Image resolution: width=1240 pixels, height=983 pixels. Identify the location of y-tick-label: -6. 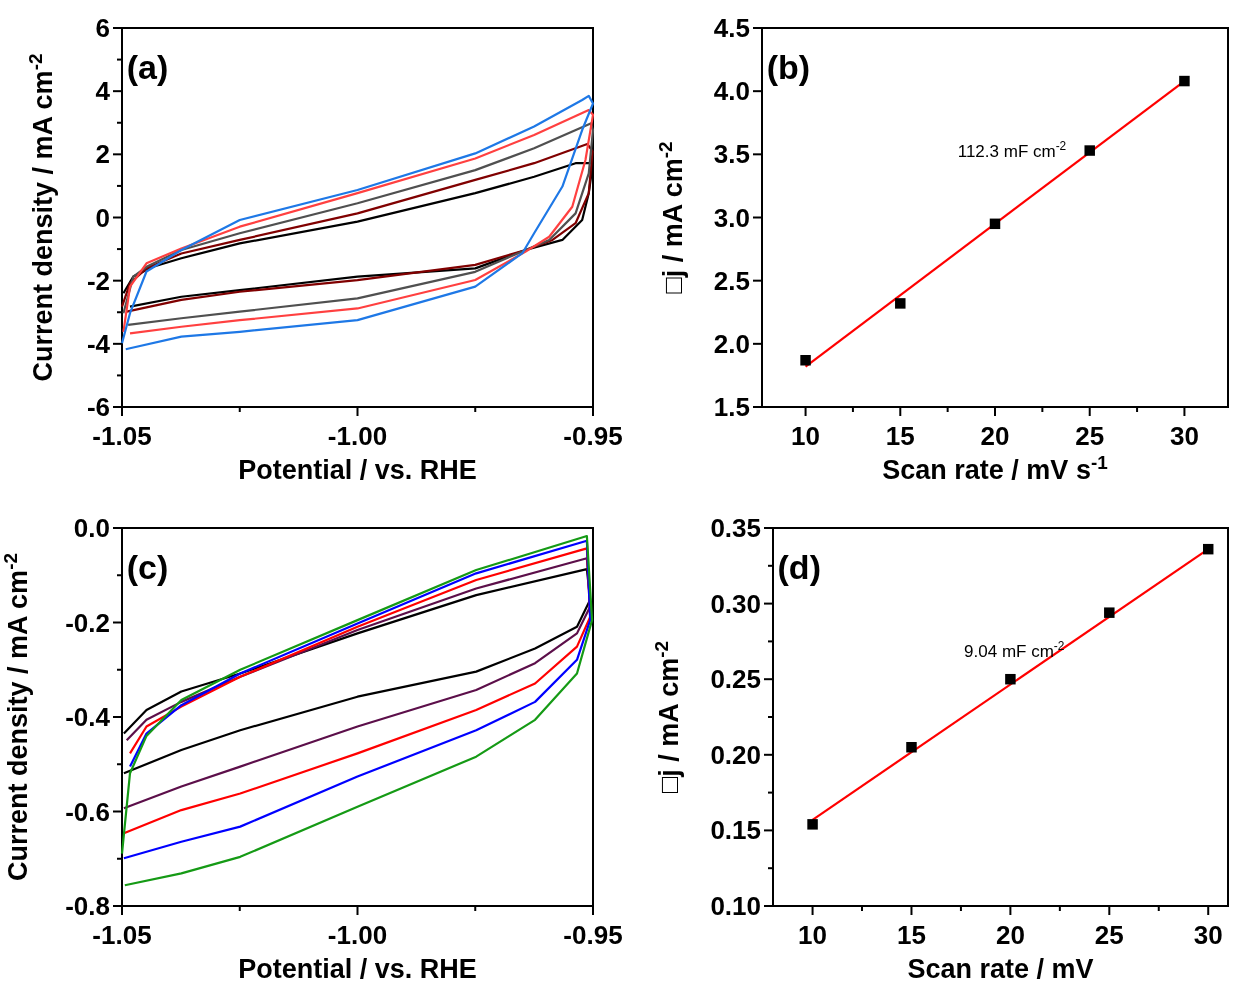
(98, 407).